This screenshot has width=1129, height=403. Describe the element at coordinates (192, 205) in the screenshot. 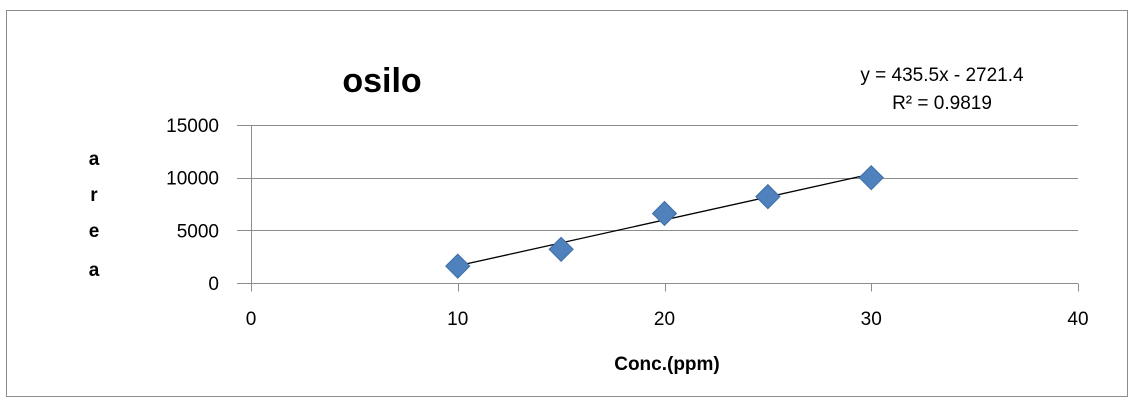

I see `y-tick-labels: 0 5000 10000 15000` at that location.